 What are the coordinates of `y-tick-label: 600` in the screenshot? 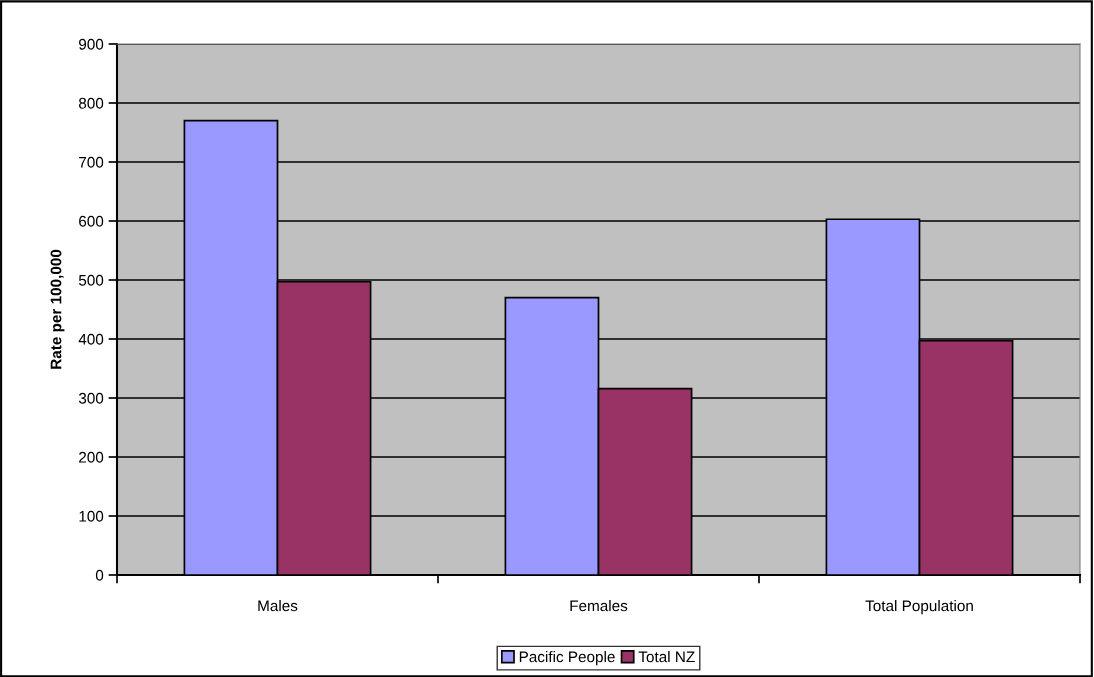 It's located at (91, 221).